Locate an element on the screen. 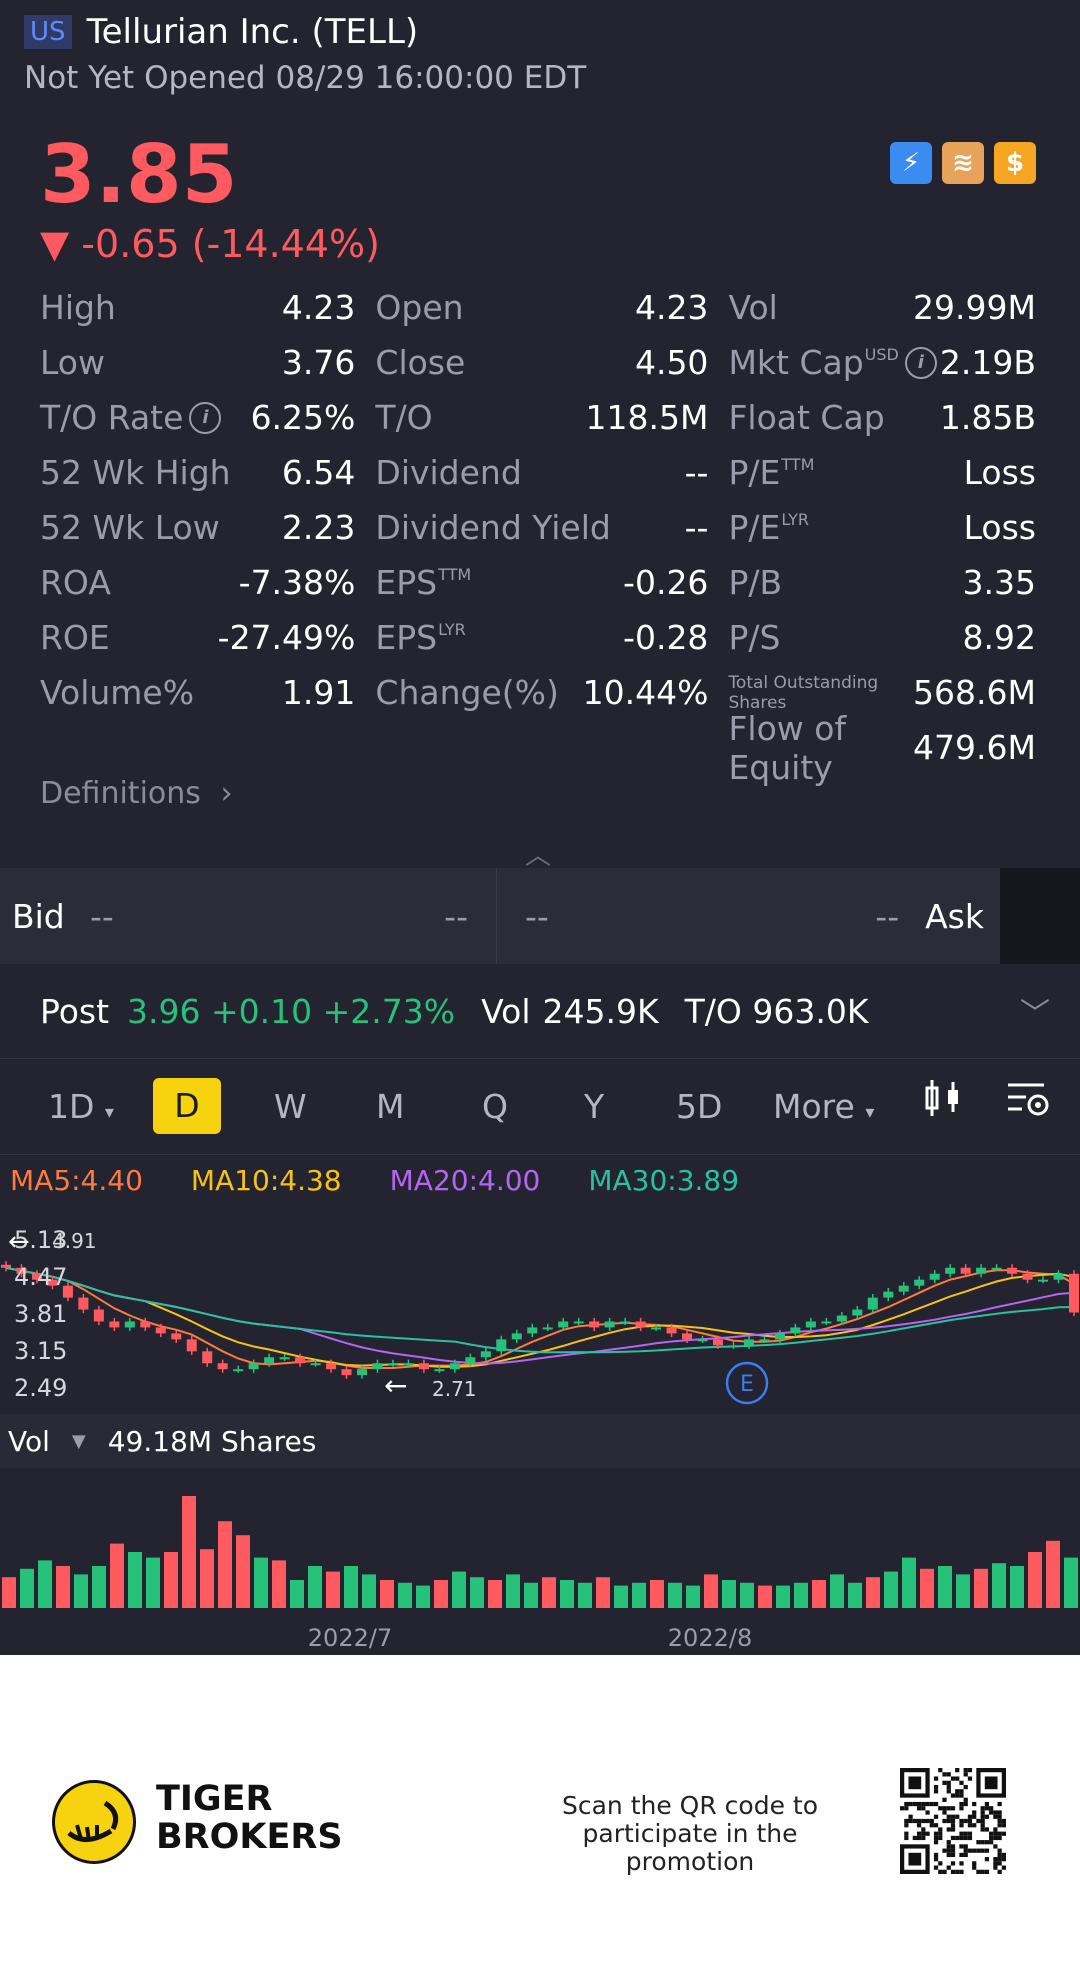  left-arrow-icon: ← is located at coordinates (19, 1242).